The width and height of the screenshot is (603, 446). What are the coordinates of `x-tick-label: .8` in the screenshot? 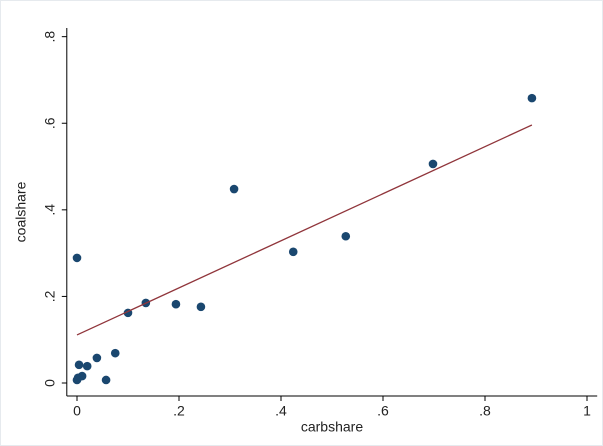 It's located at (485, 411).